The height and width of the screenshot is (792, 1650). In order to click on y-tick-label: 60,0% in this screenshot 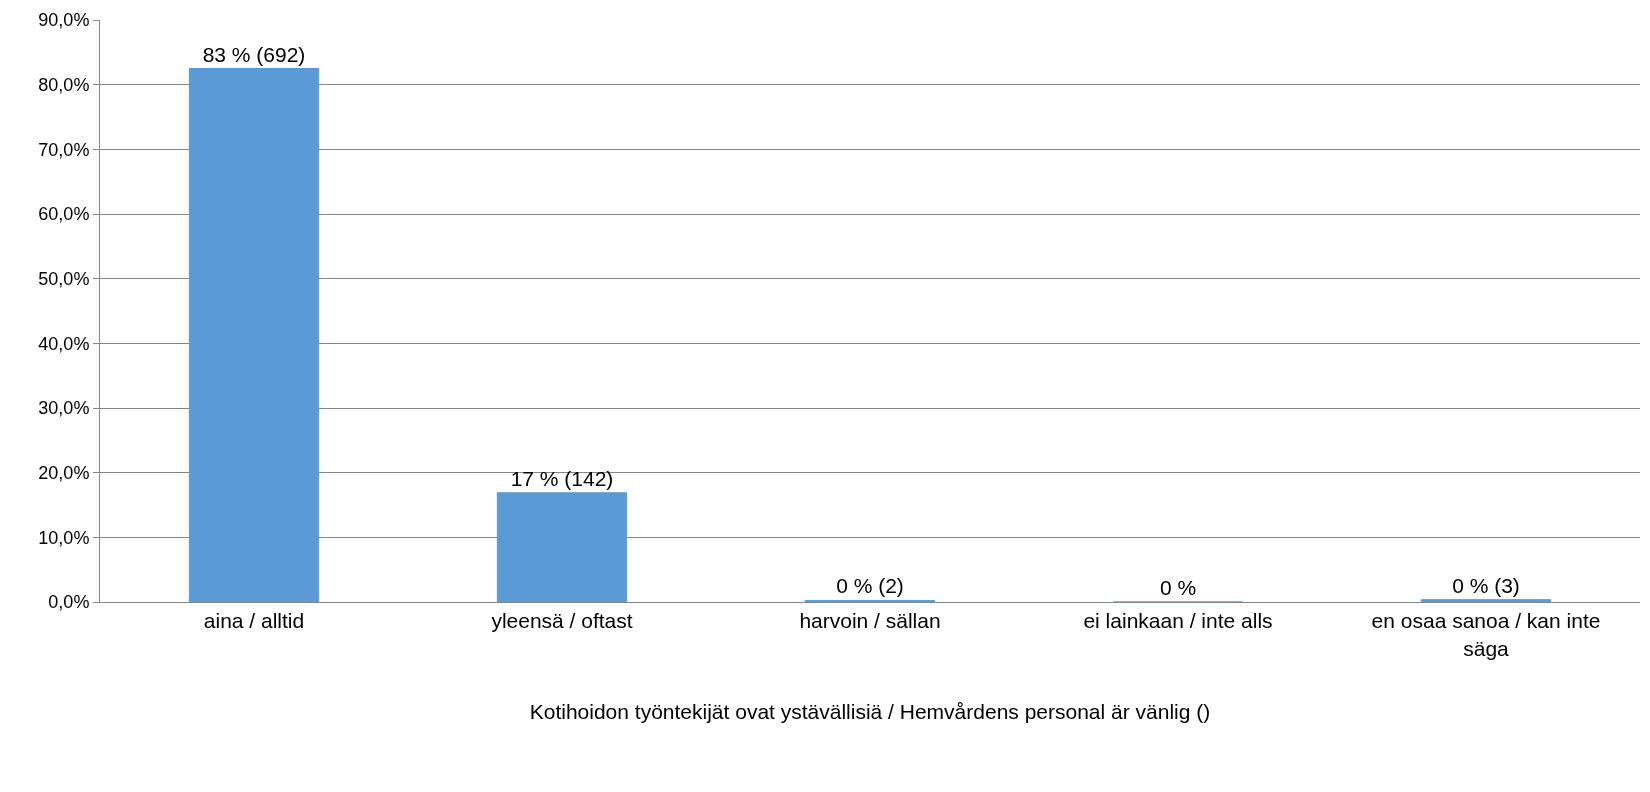, I will do `click(64, 214)`.